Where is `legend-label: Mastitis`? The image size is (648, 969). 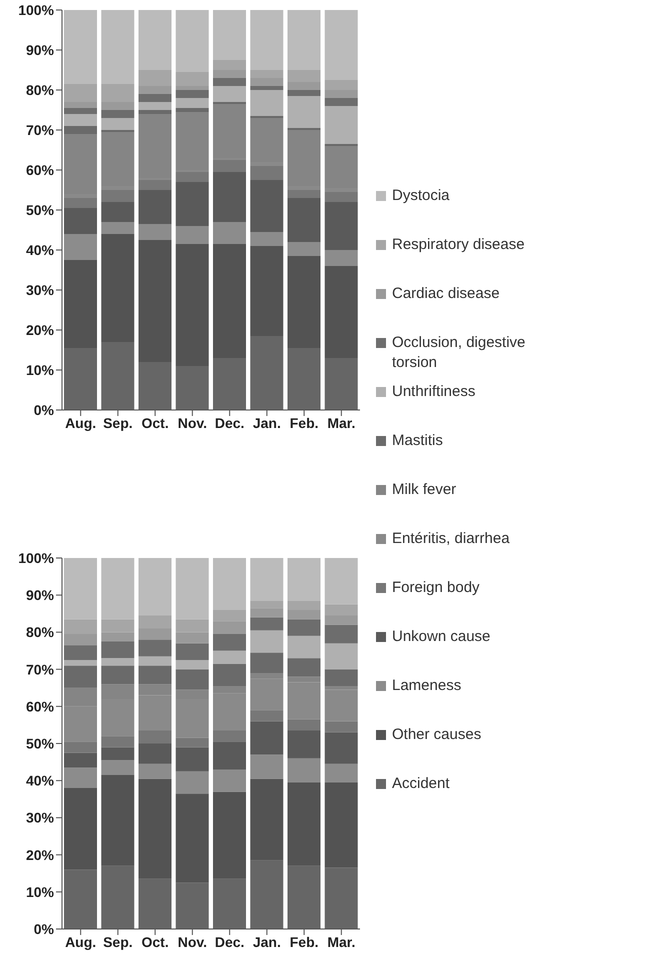 legend-label: Mastitis is located at coordinates (418, 441).